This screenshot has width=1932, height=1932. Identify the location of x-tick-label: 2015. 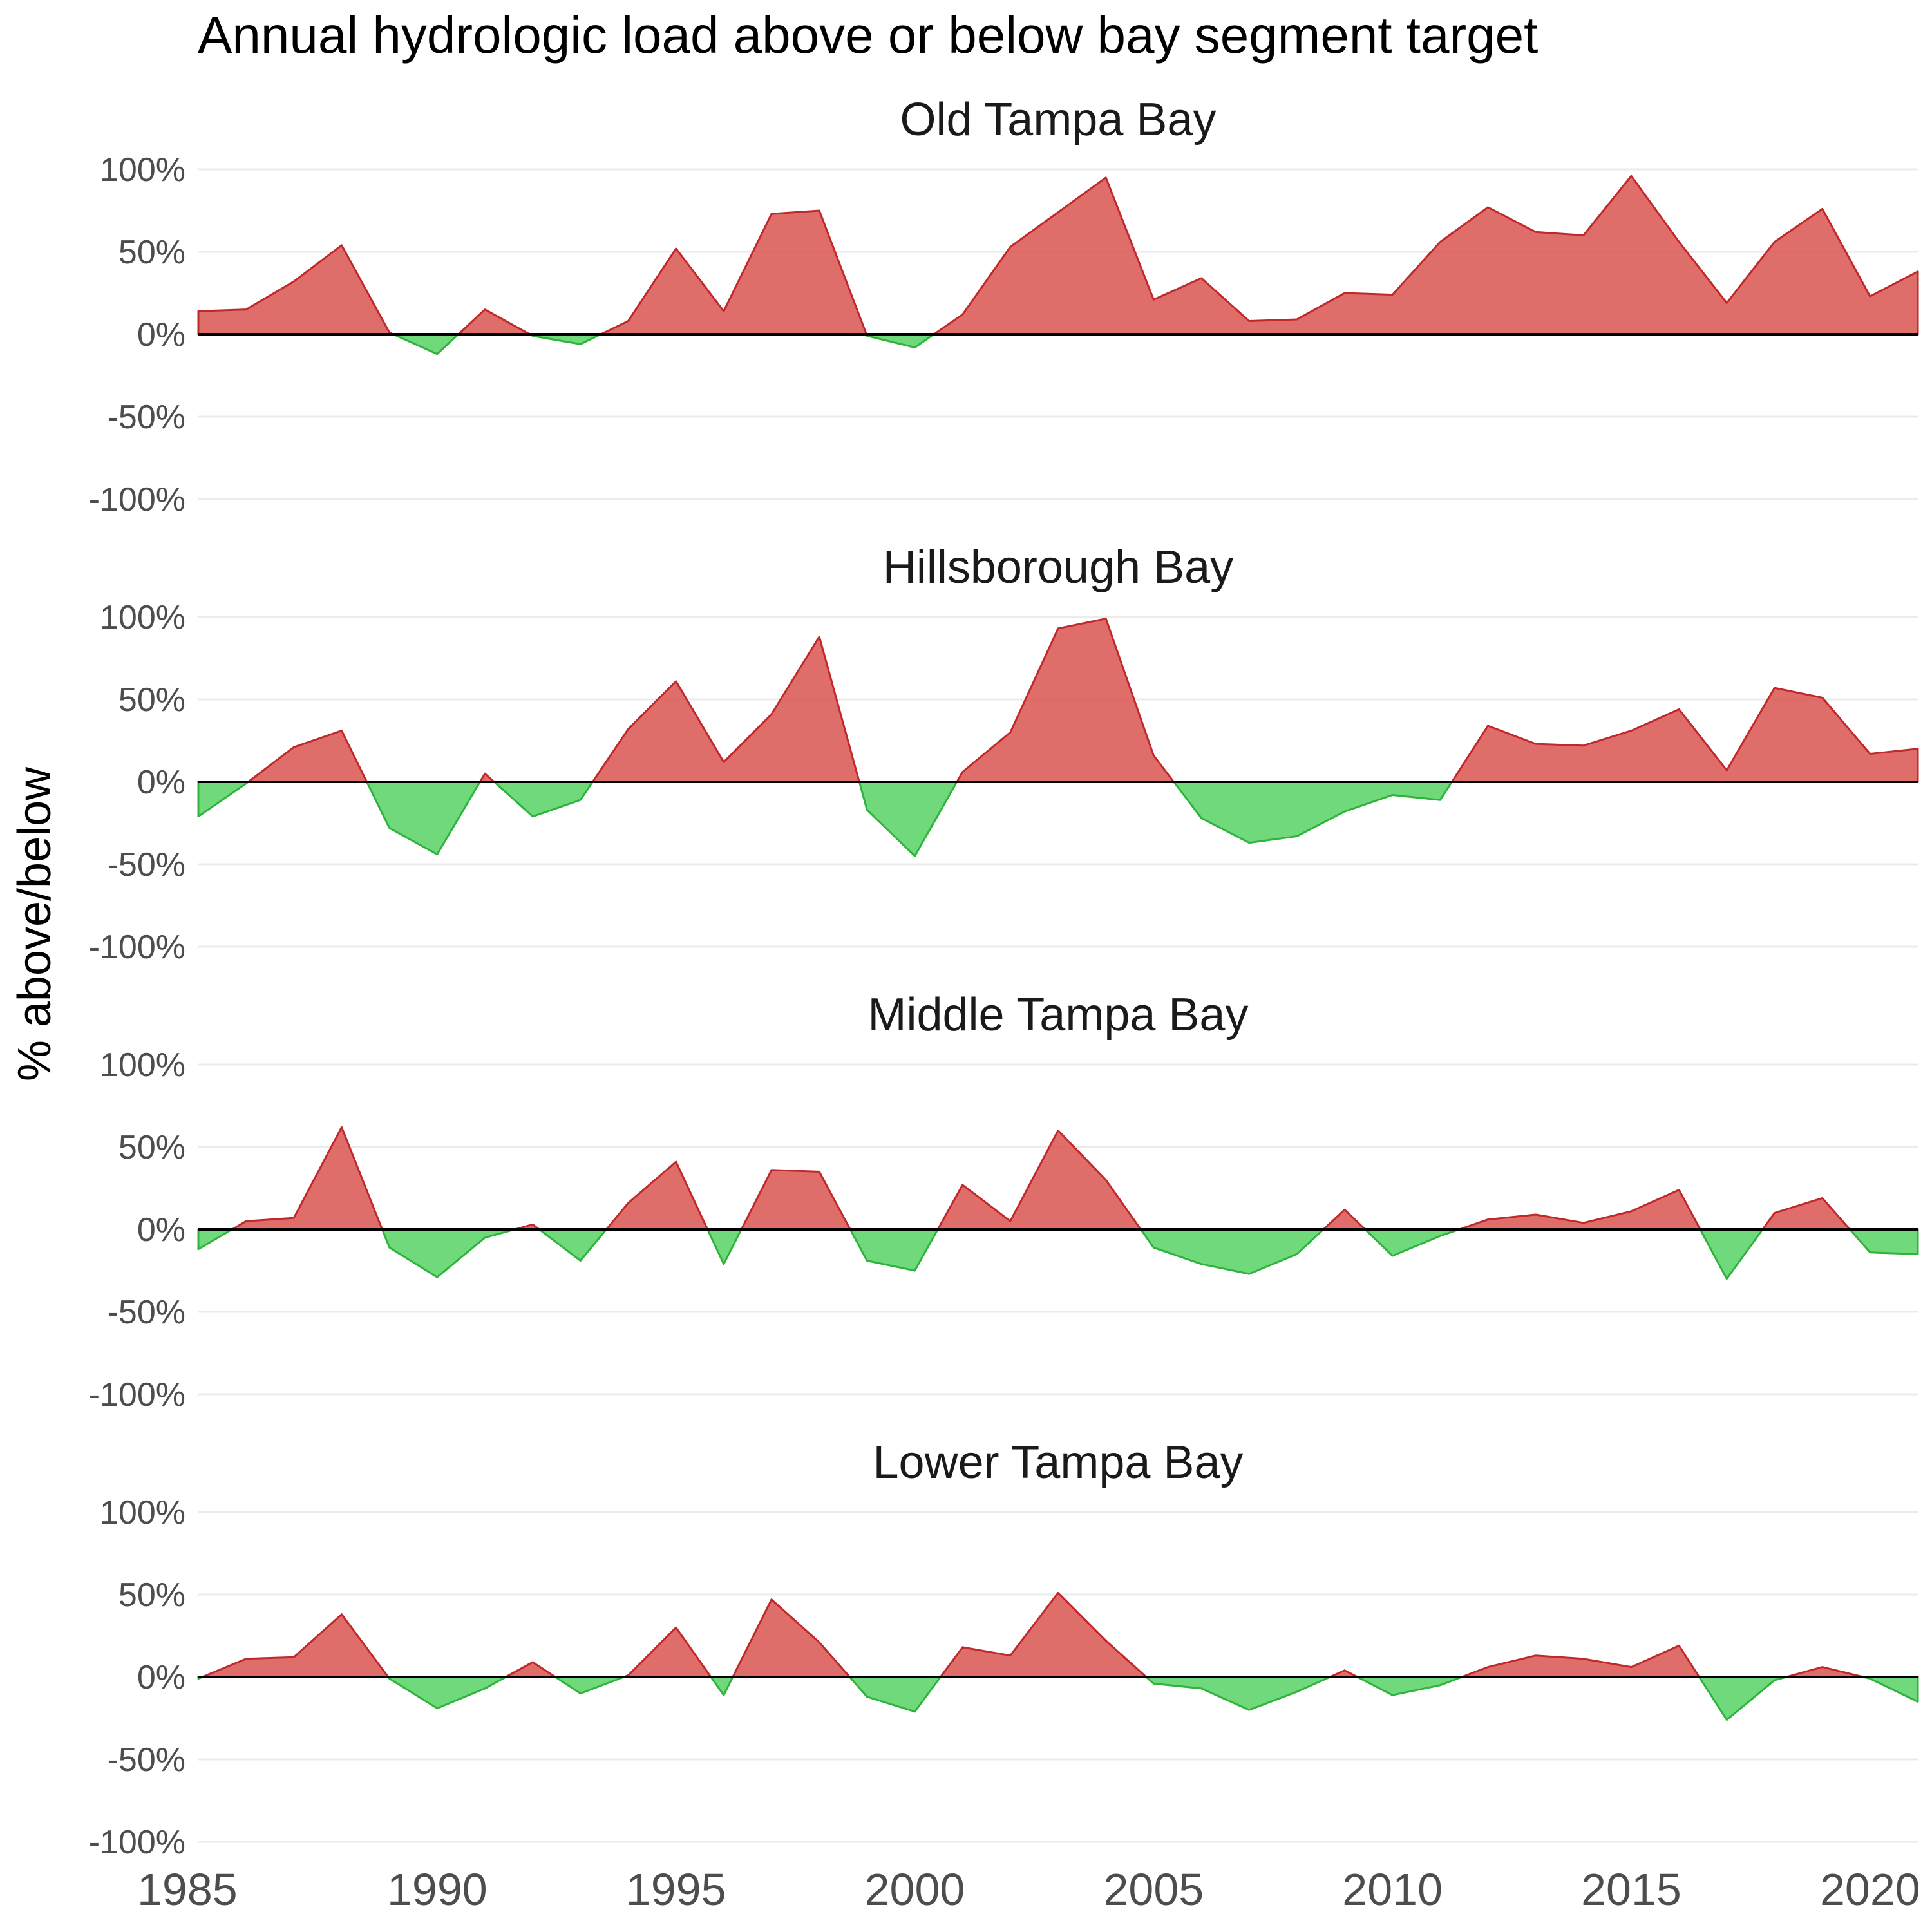
(1631, 1890).